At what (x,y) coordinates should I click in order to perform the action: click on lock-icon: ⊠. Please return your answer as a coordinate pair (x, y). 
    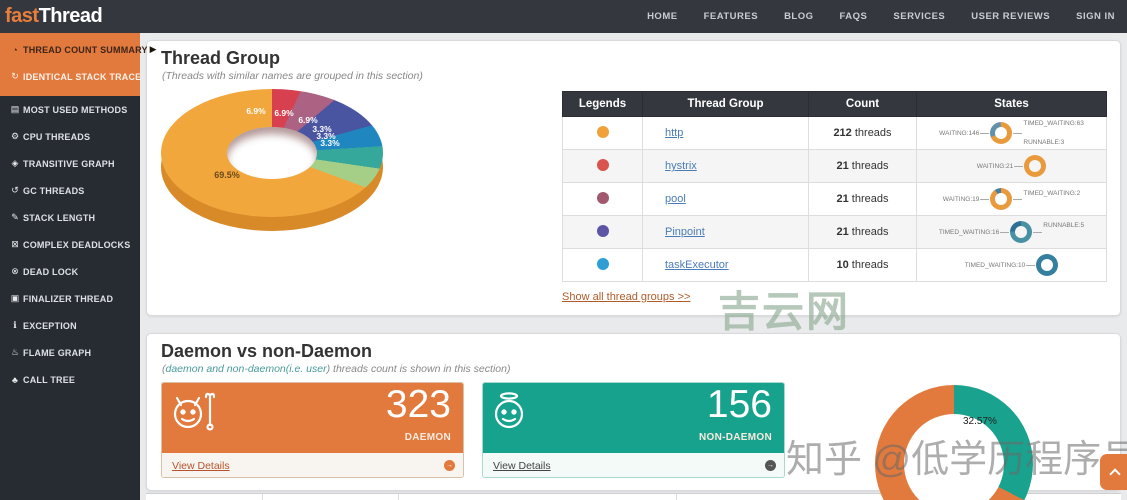
    Looking at the image, I should click on (15, 244).